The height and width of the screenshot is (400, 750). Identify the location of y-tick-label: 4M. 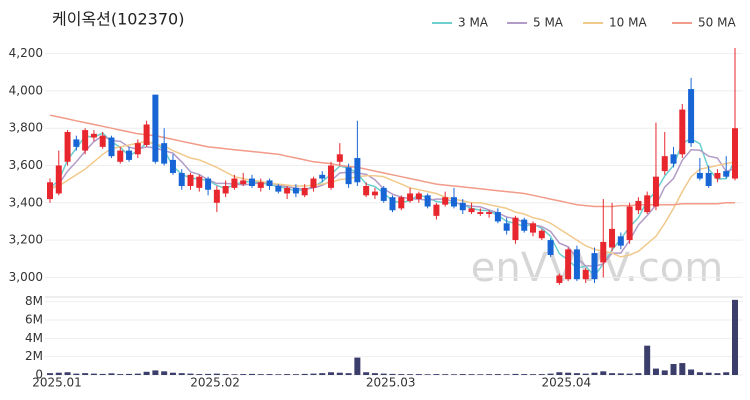
(34, 338).